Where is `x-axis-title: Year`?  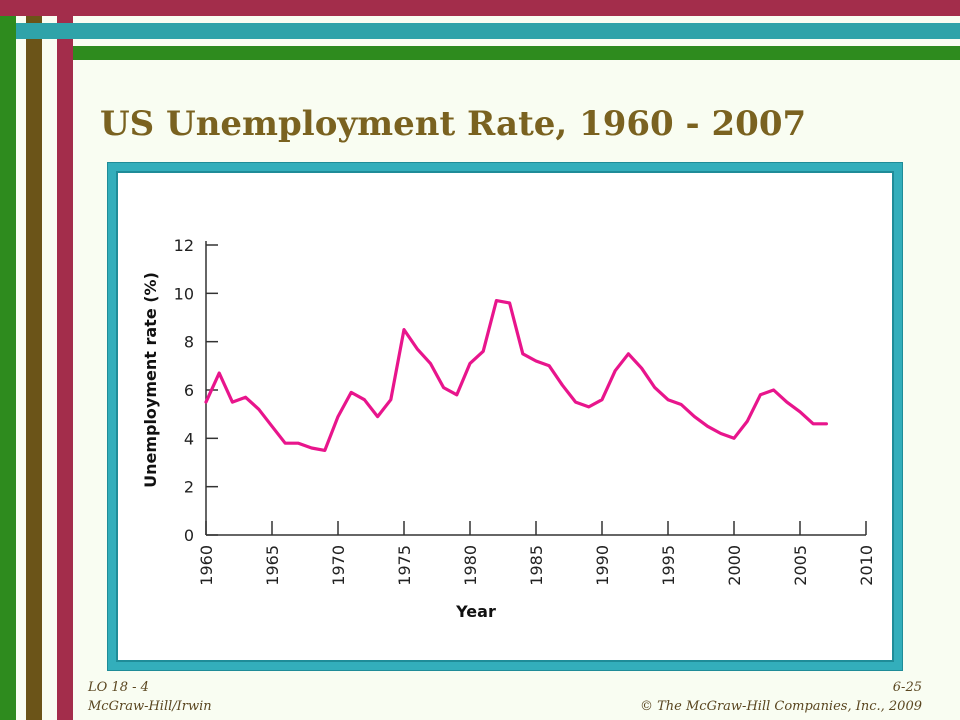
x-axis-title: Year is located at coordinates (475, 611).